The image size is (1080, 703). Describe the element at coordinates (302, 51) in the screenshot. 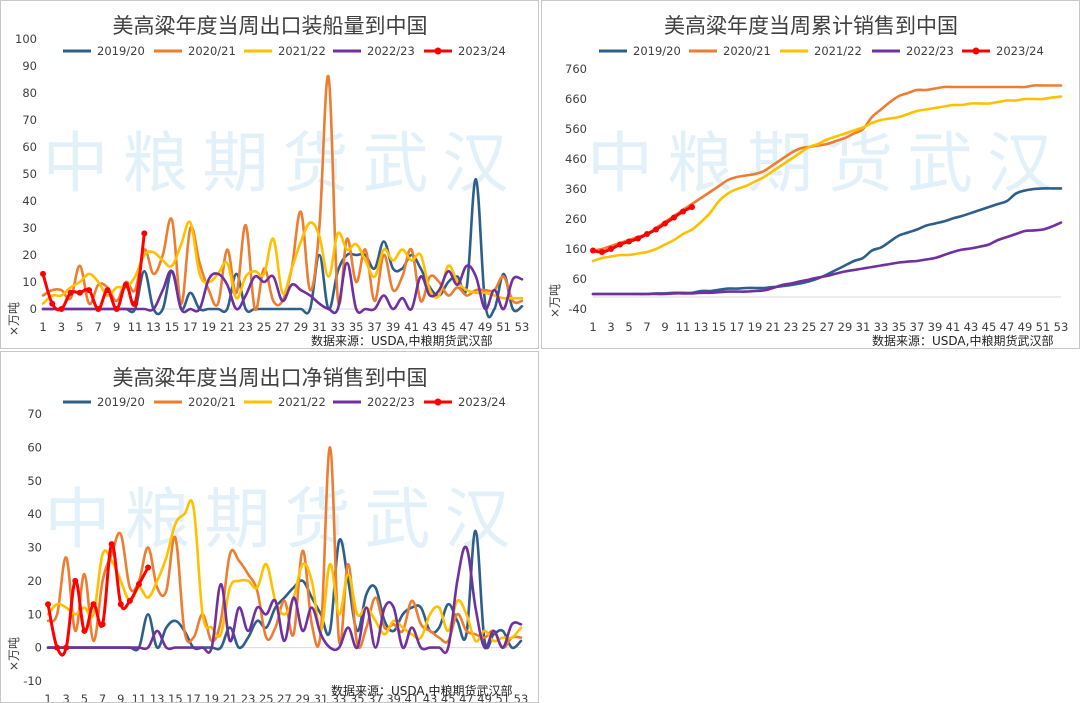

I see `legend-label: 2021/22` at that location.